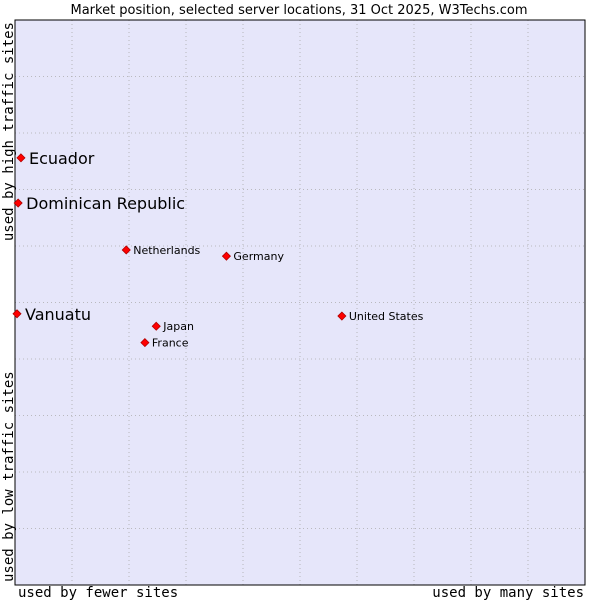  Describe the element at coordinates (62, 158) in the screenshot. I see `point-label-ecuador: Ecuador` at that location.